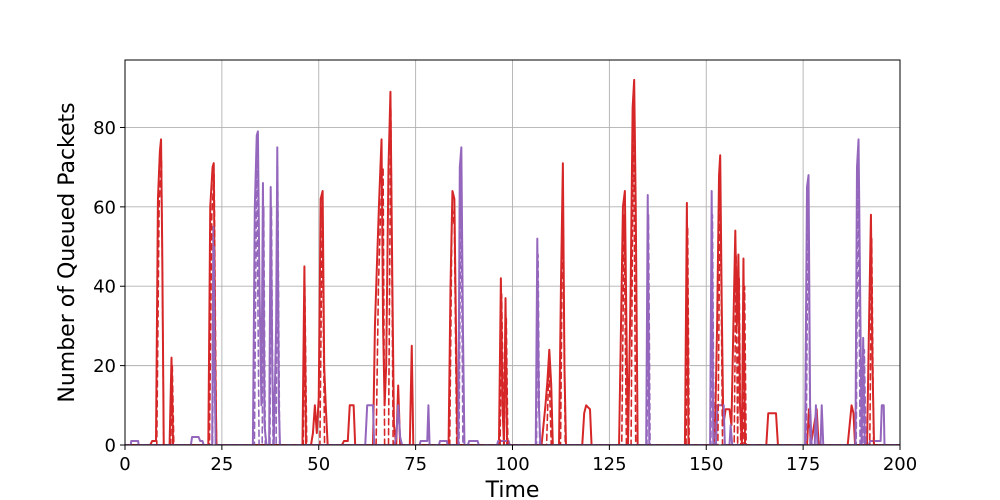  Describe the element at coordinates (512, 489) in the screenshot. I see `x-axis-title: Time` at that location.